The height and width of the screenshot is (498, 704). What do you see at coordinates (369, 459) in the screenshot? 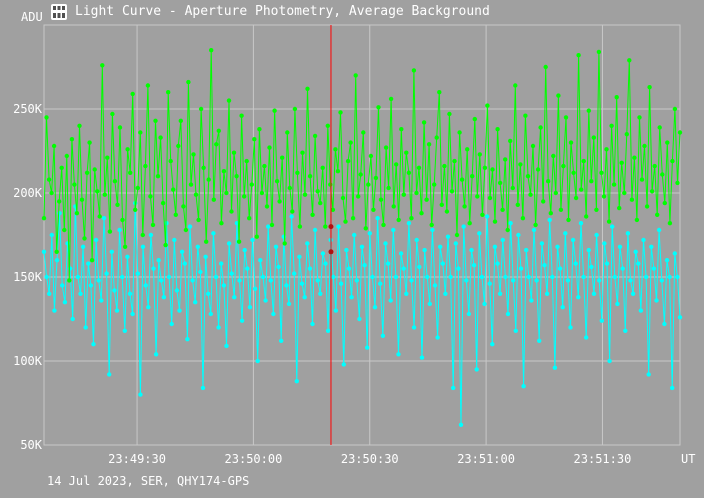
I see `x-tick-labels: 23:49:30 23:50:00 23:50:30 23:51:00 23:51:30` at bounding box center [369, 459].